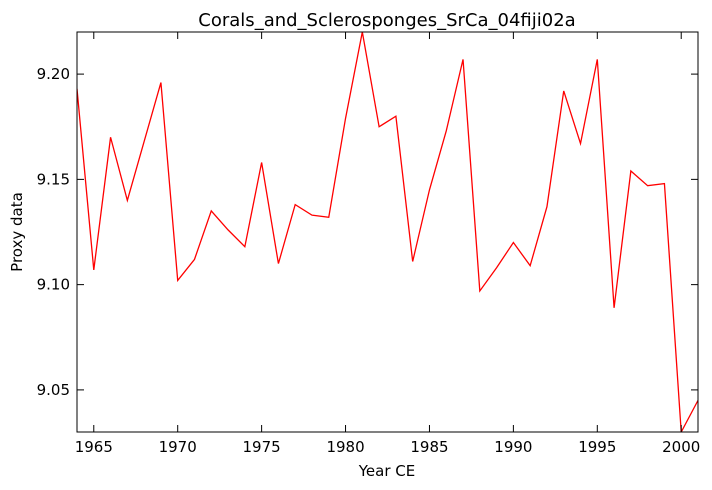 The width and height of the screenshot is (712, 490). I want to click on x-axis-label: Year CE, so click(386, 471).